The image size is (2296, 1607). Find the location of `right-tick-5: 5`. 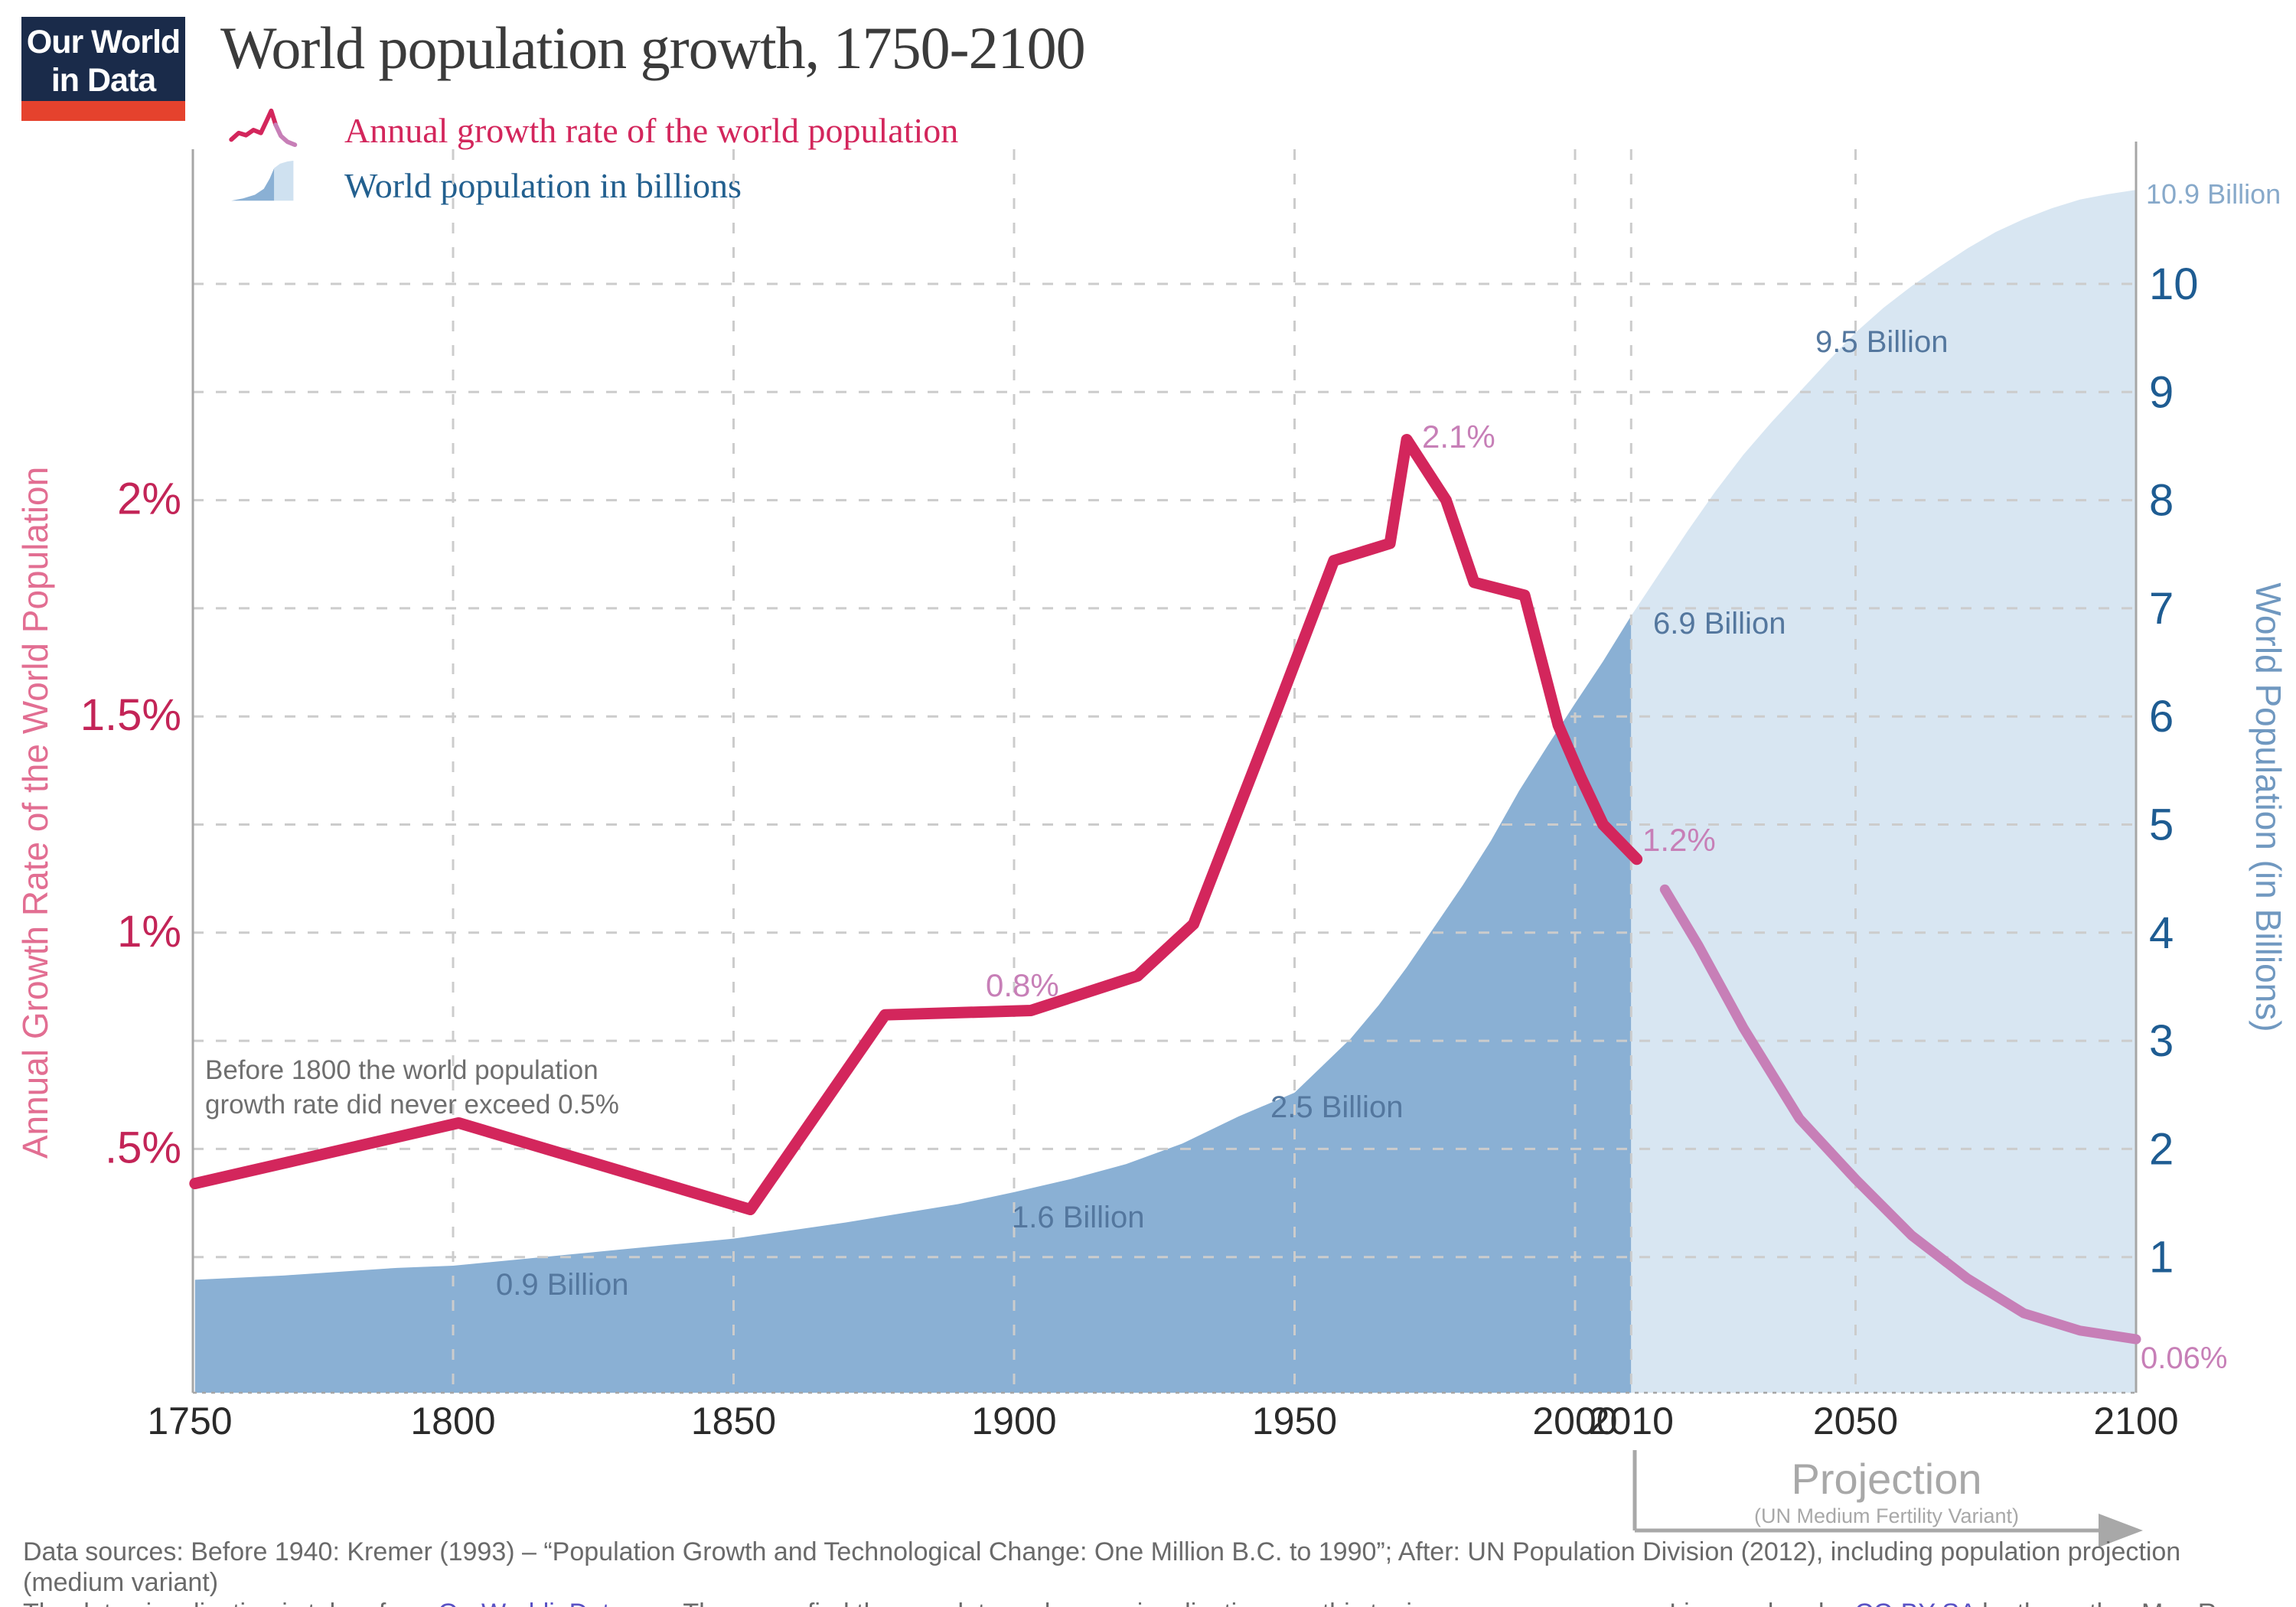

right-tick-5: 5 is located at coordinates (2161, 825).